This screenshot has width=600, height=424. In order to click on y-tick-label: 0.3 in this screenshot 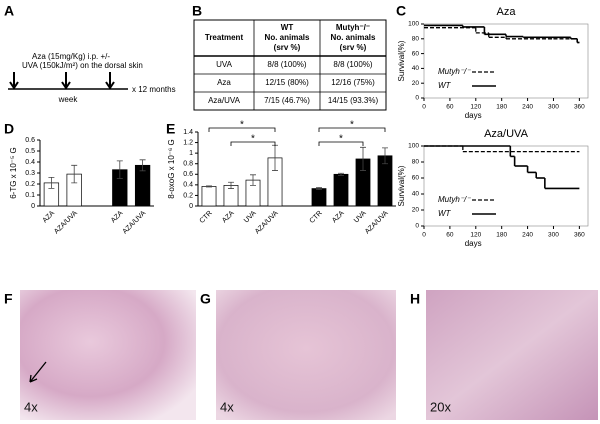, I will do `click(30, 173)`.